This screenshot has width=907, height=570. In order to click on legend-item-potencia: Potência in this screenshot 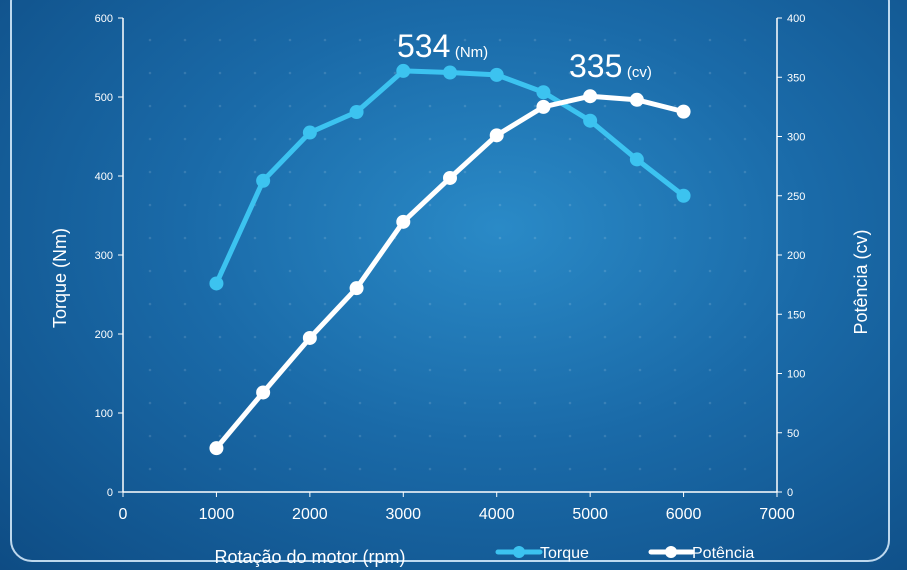, I will do `click(701, 553)`.